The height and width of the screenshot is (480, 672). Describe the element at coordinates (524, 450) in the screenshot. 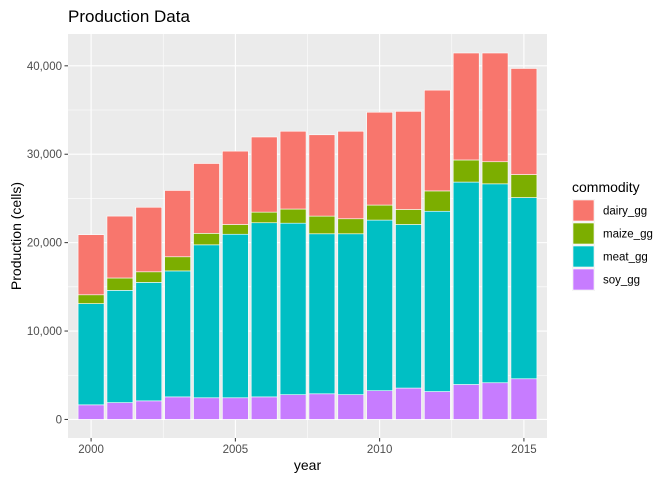

I see `x-tick-label: 2015` at that location.